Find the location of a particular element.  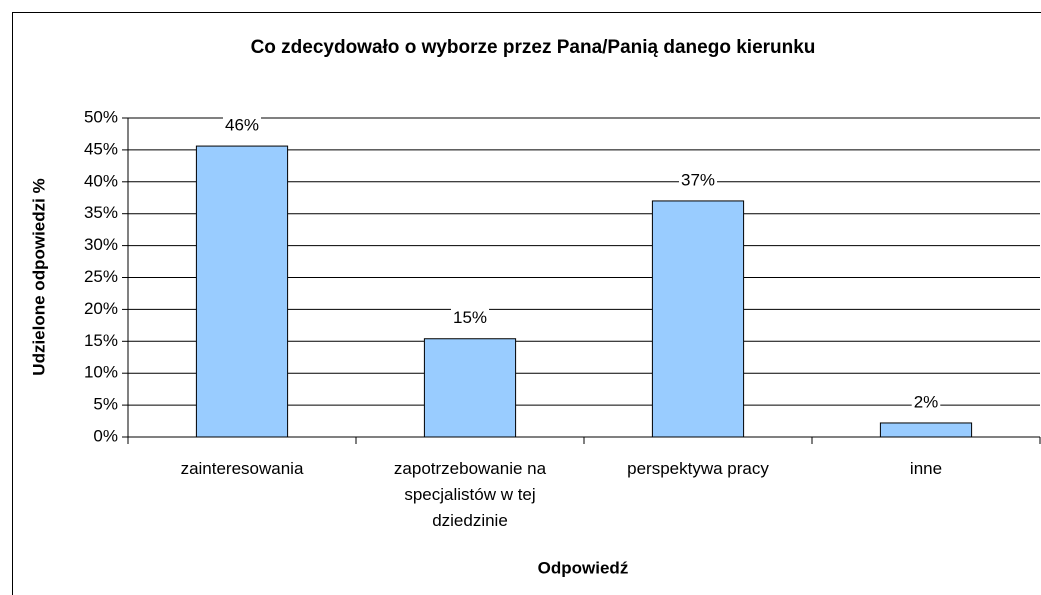

data-label: 46% is located at coordinates (242, 125).